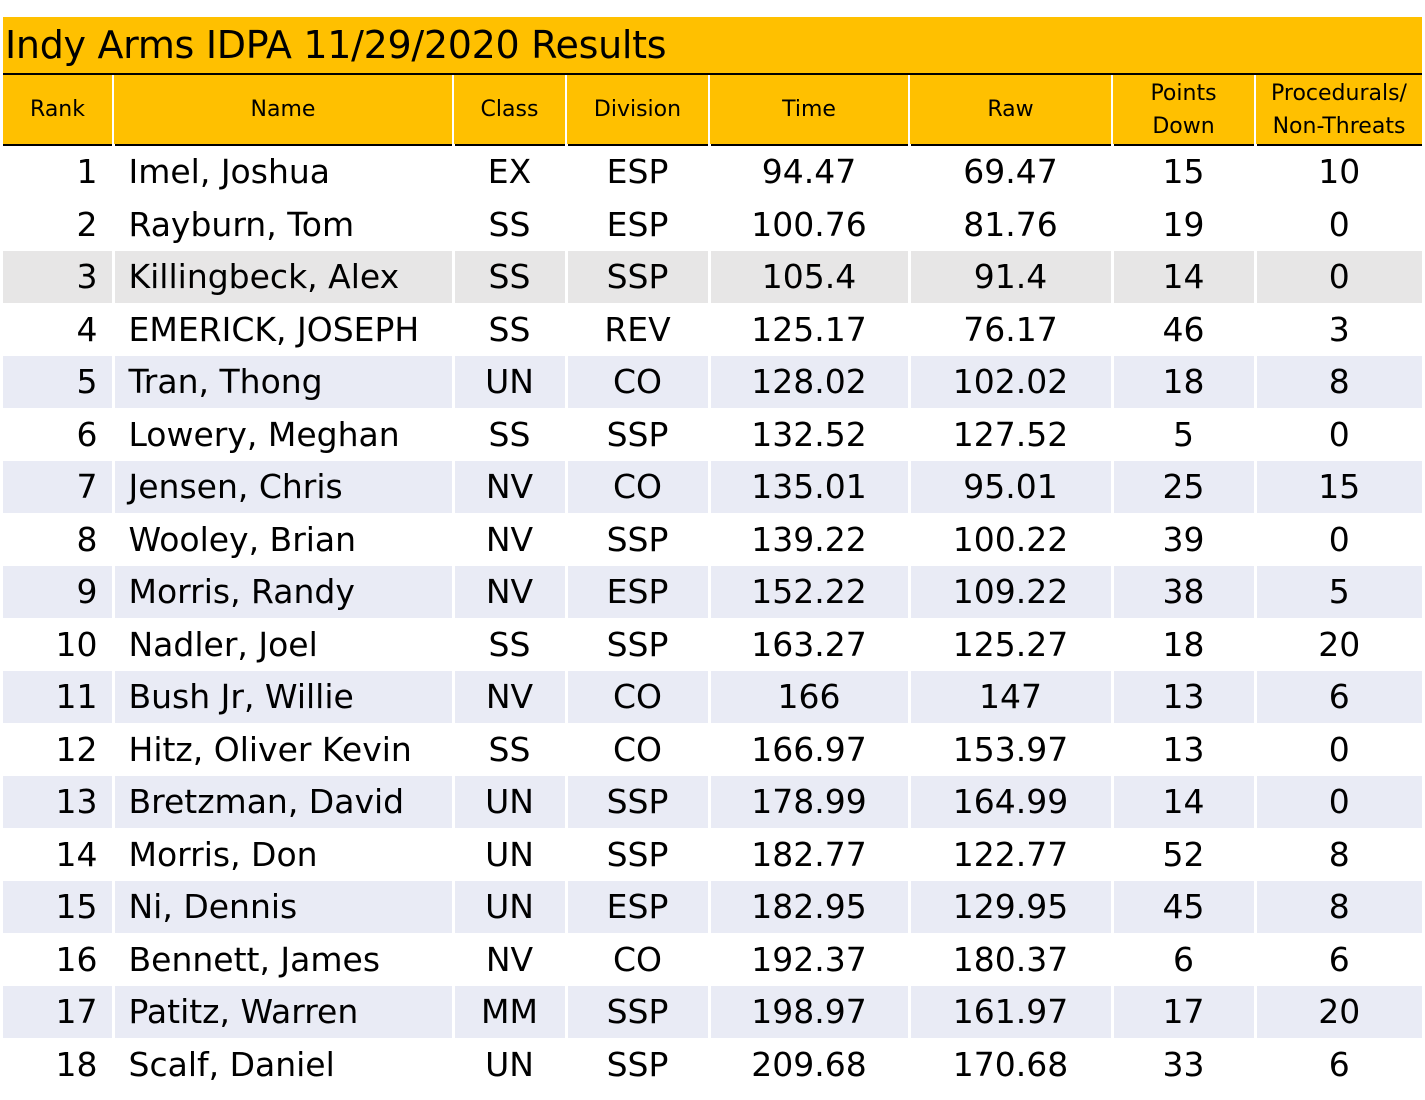 Image resolution: width=1425 pixels, height=1100 pixels. What do you see at coordinates (808, 329) in the screenshot?
I see `time-cell: 125.17` at bounding box center [808, 329].